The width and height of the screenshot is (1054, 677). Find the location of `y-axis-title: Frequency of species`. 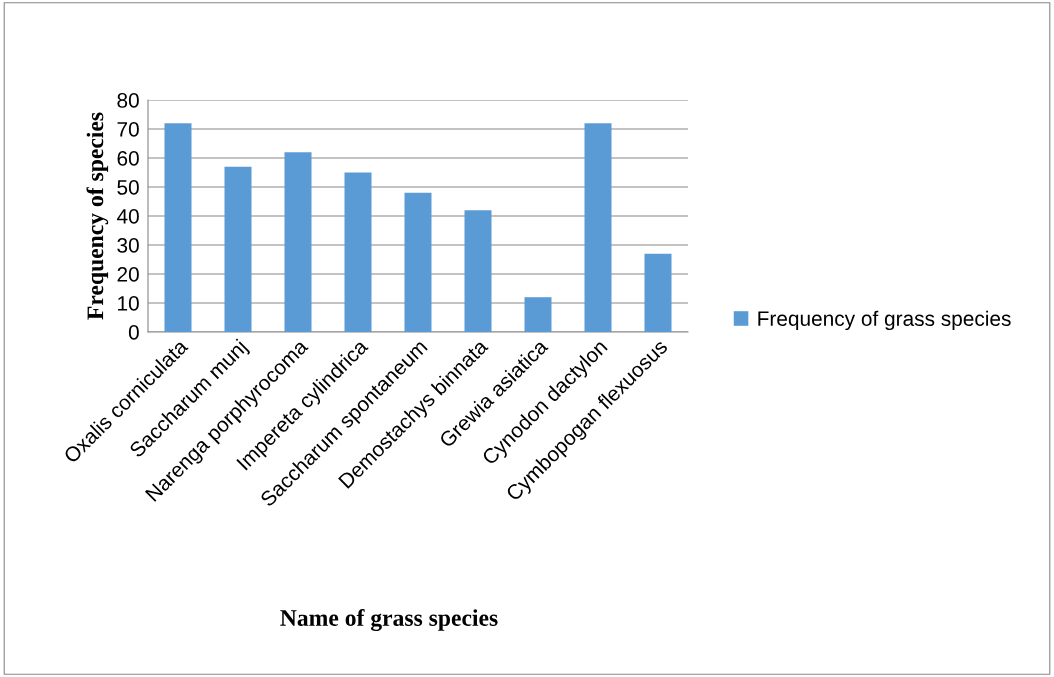

y-axis-title: Frequency of species is located at coordinates (97, 216).